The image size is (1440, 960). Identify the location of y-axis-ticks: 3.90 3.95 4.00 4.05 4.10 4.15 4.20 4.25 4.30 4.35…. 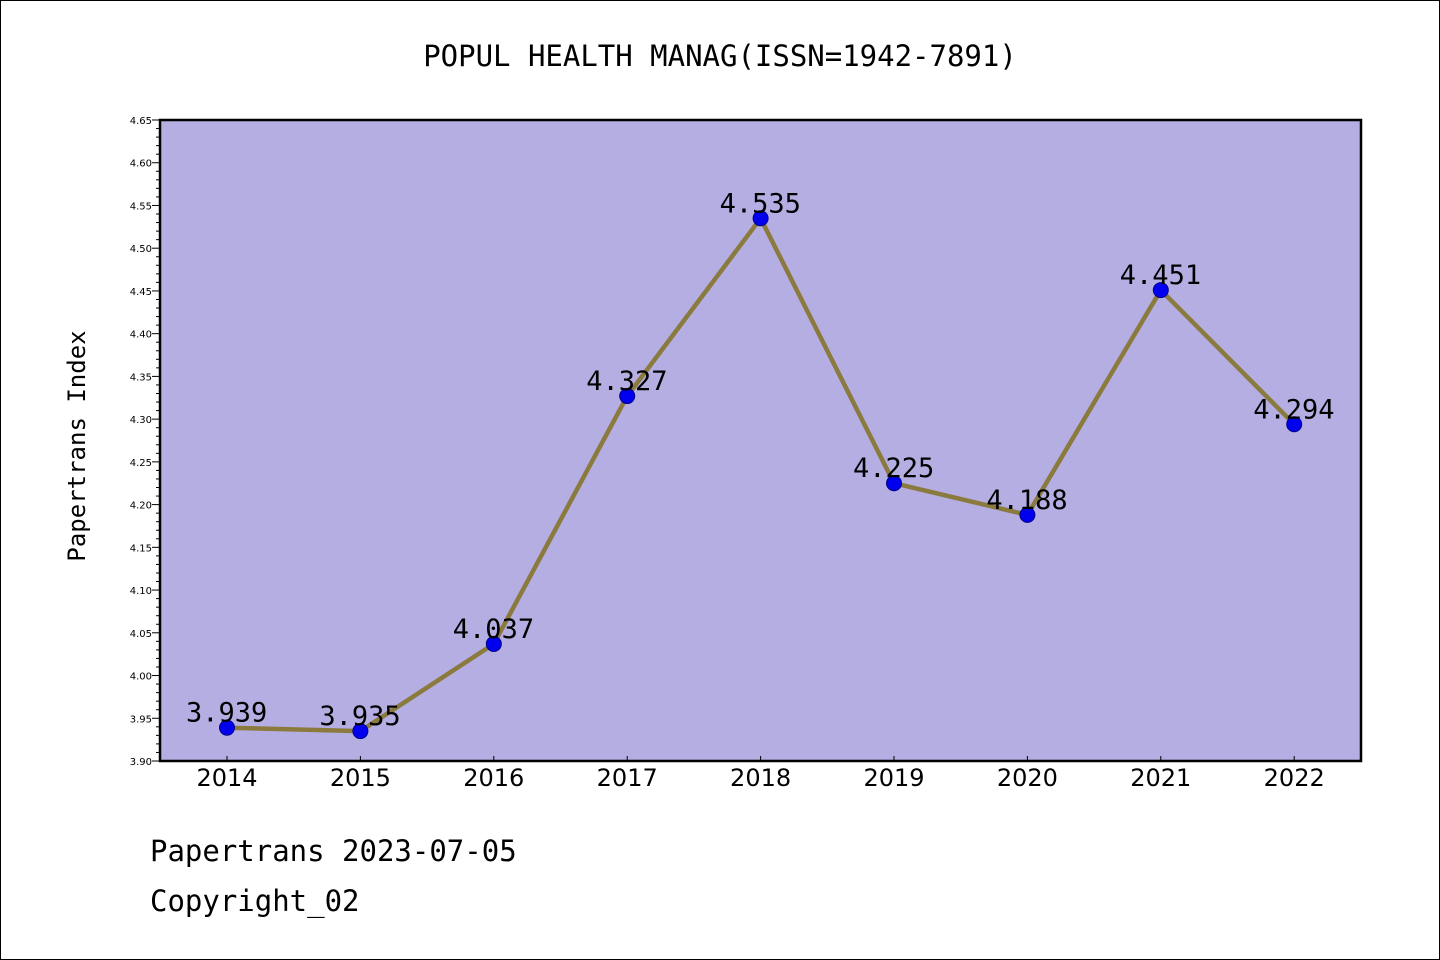
(145, 442).